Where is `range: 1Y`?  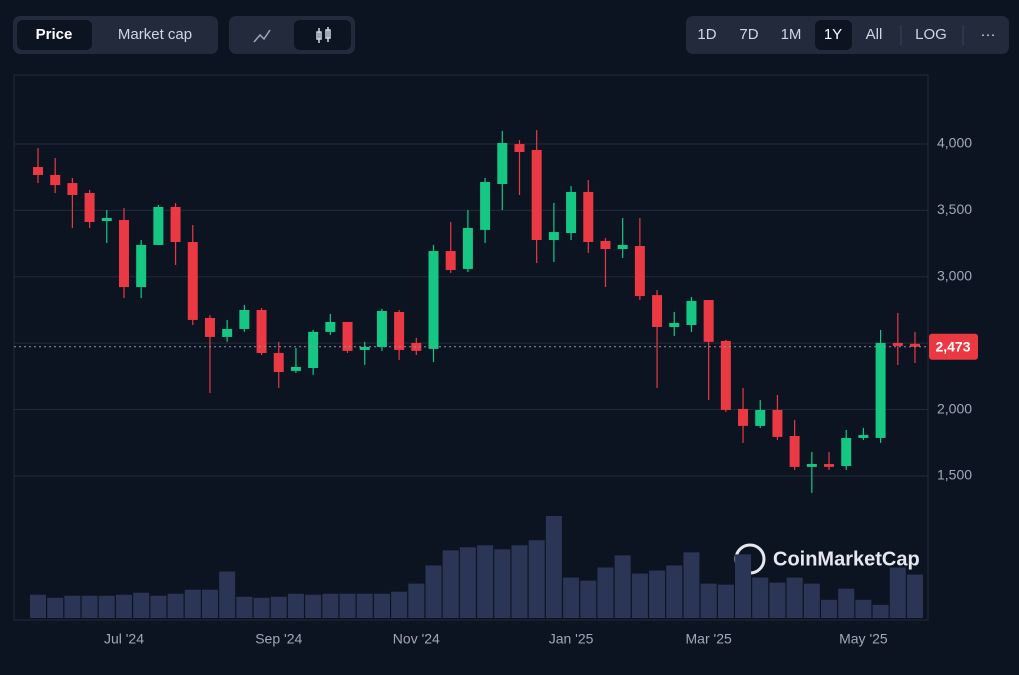
range: 1Y is located at coordinates (833, 34).